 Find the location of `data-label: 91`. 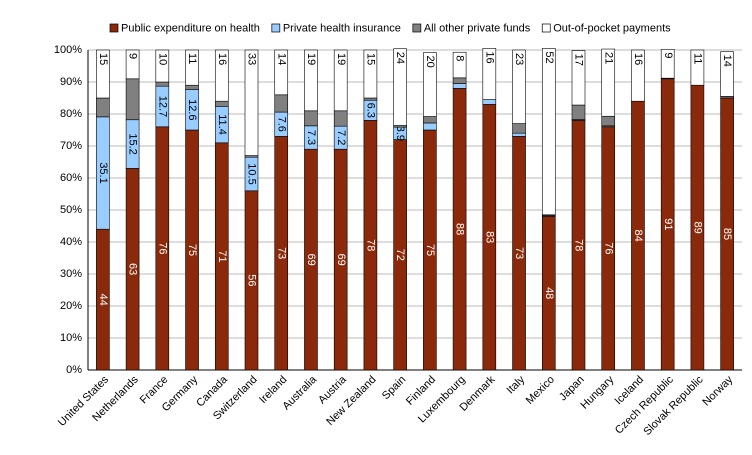

data-label: 91 is located at coordinates (668, 224).